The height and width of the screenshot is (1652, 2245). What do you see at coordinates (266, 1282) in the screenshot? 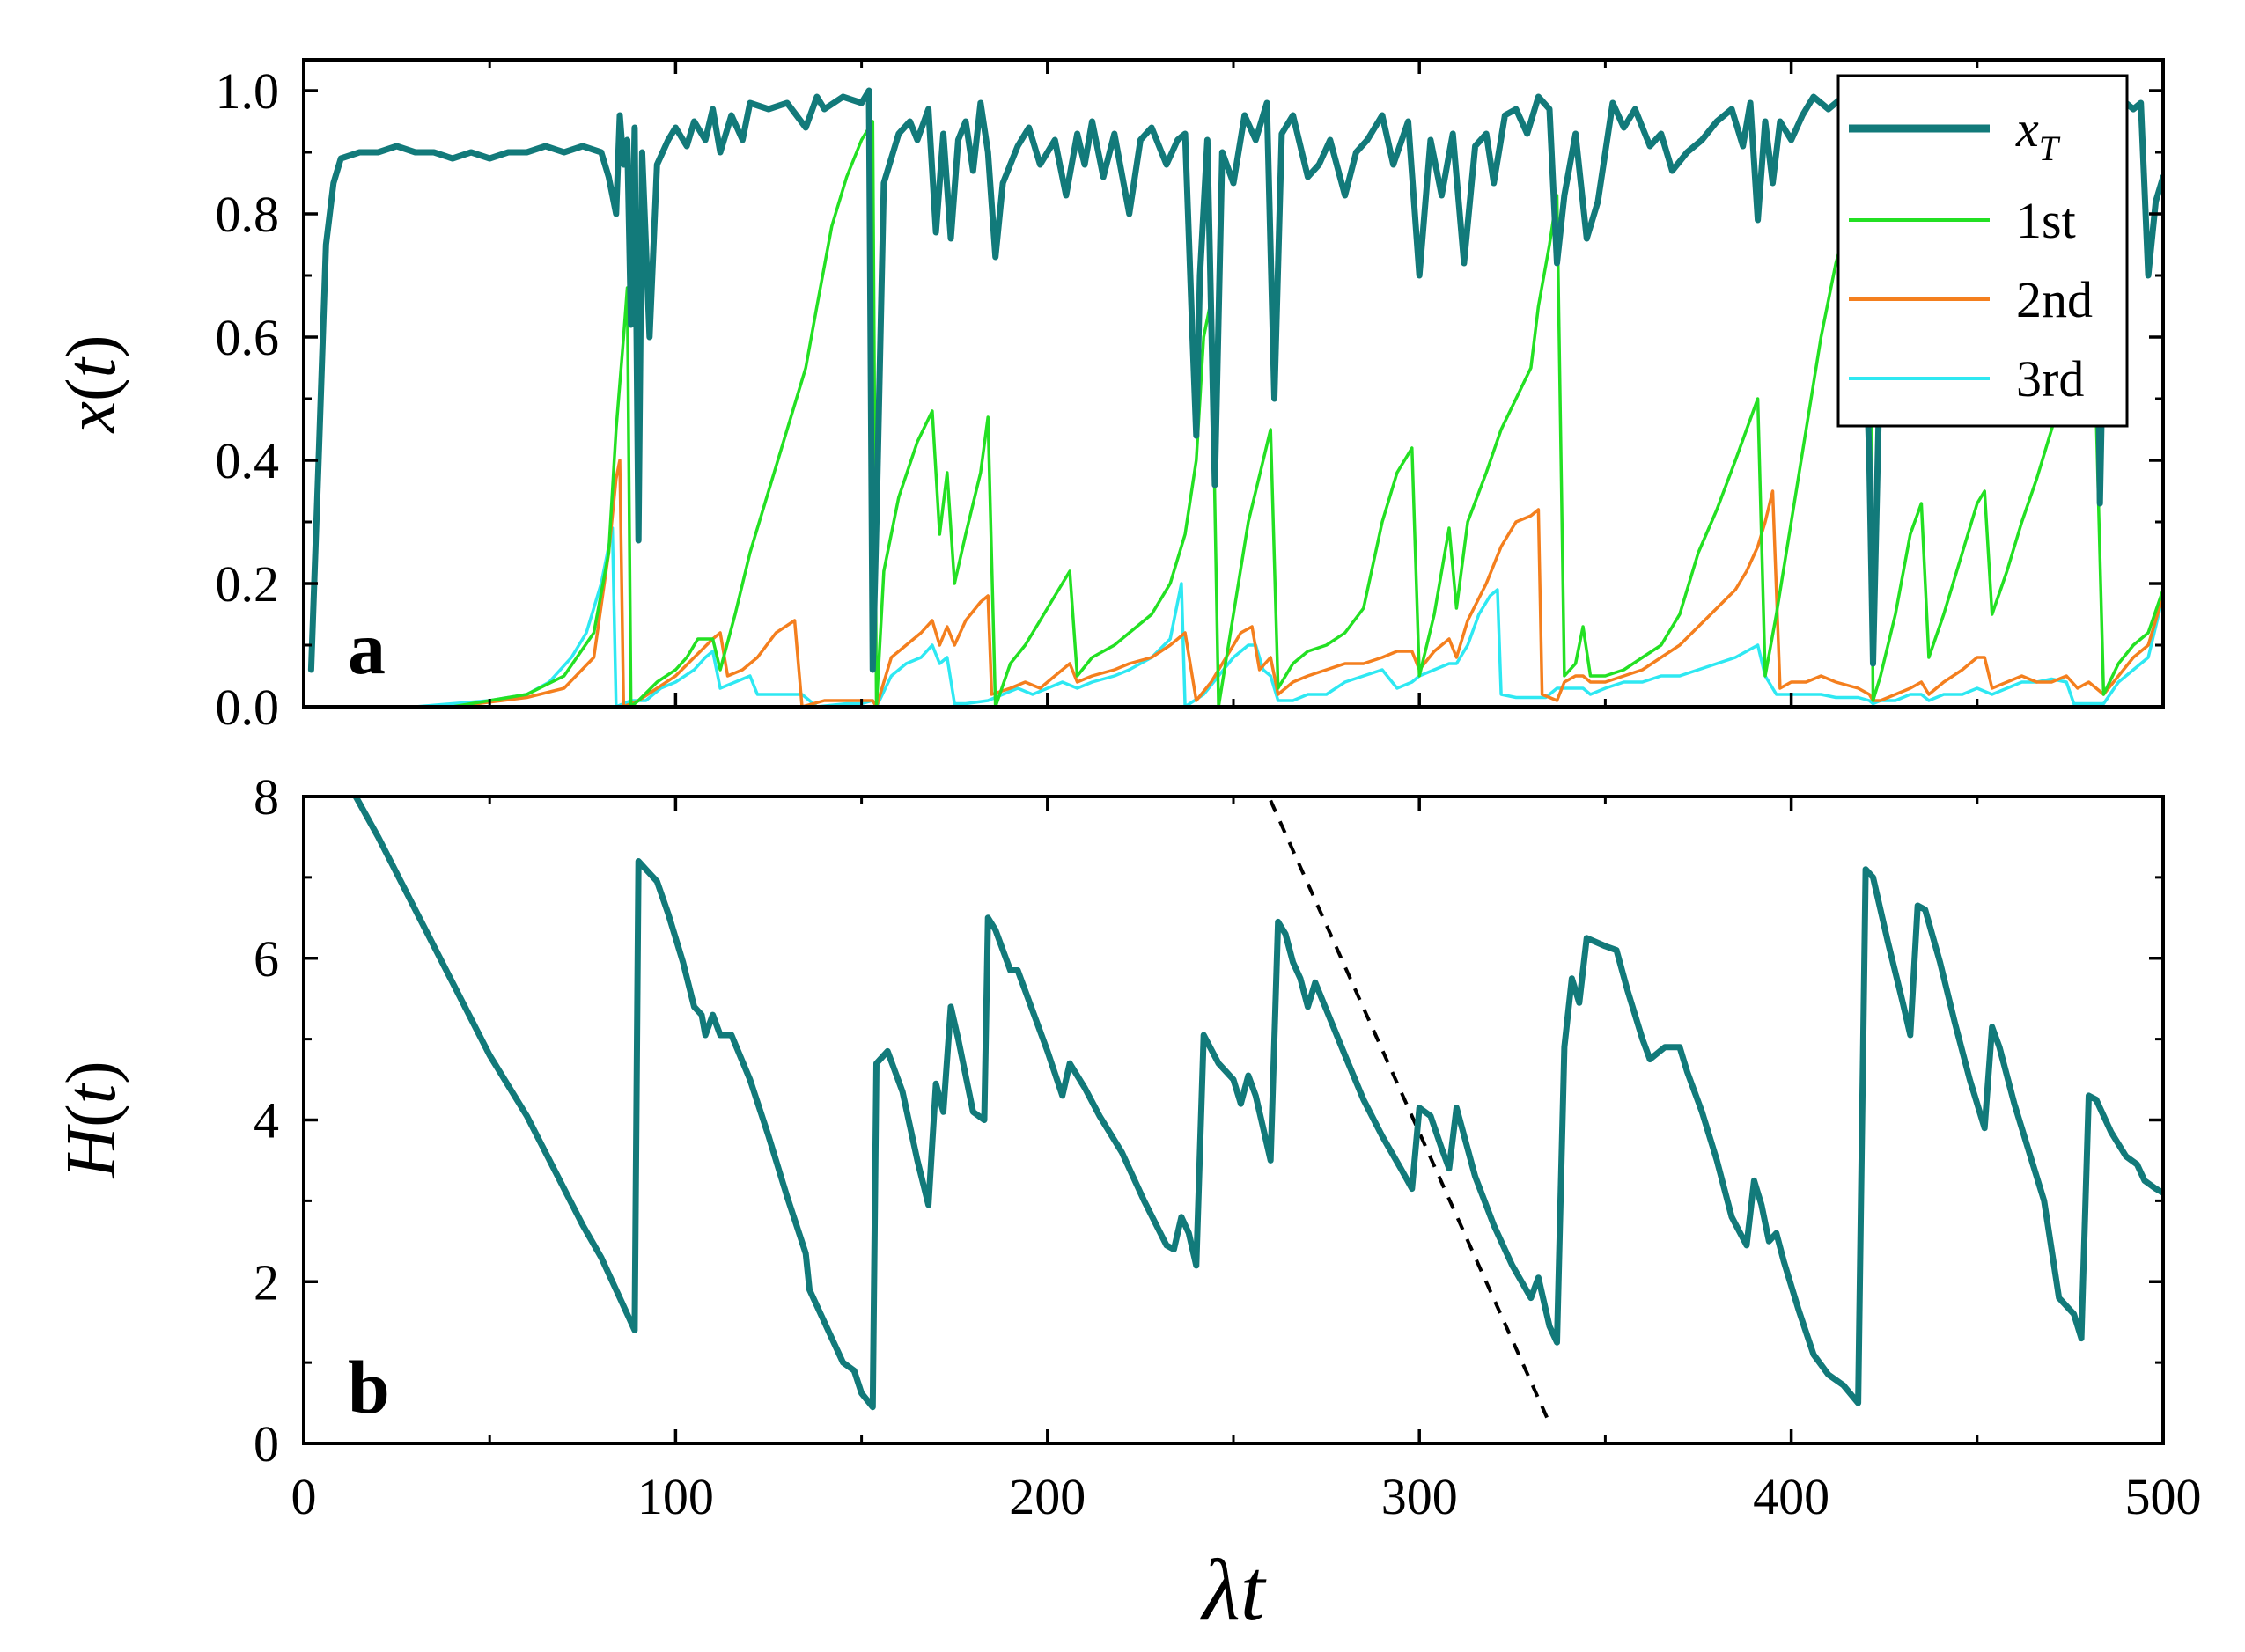
I see `panel-b-ytick-label: 2` at bounding box center [266, 1282].